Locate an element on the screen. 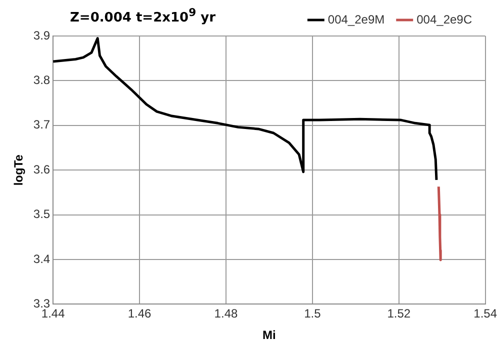 The image size is (500, 351). y-tick-label: 3.8 is located at coordinates (41, 80).